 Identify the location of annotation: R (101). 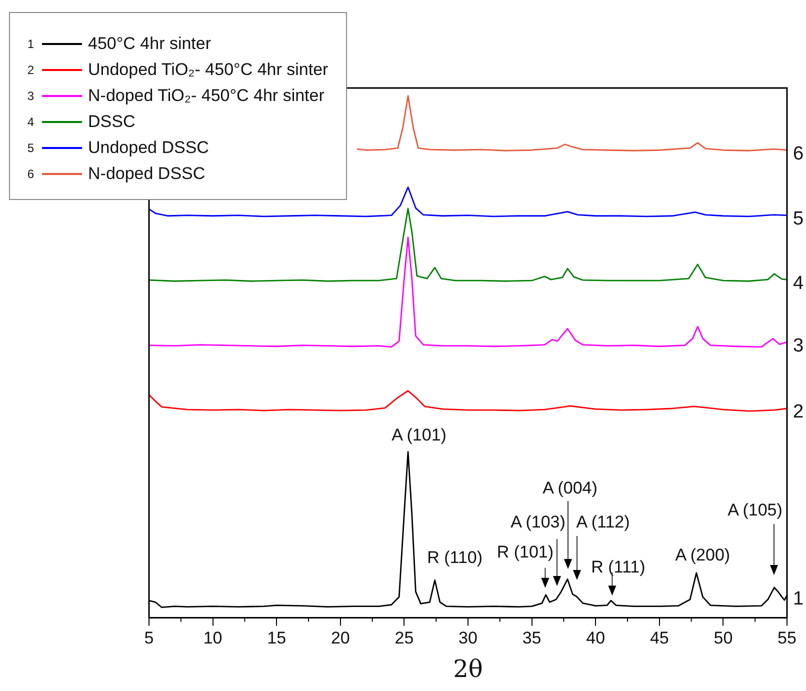
(525, 552).